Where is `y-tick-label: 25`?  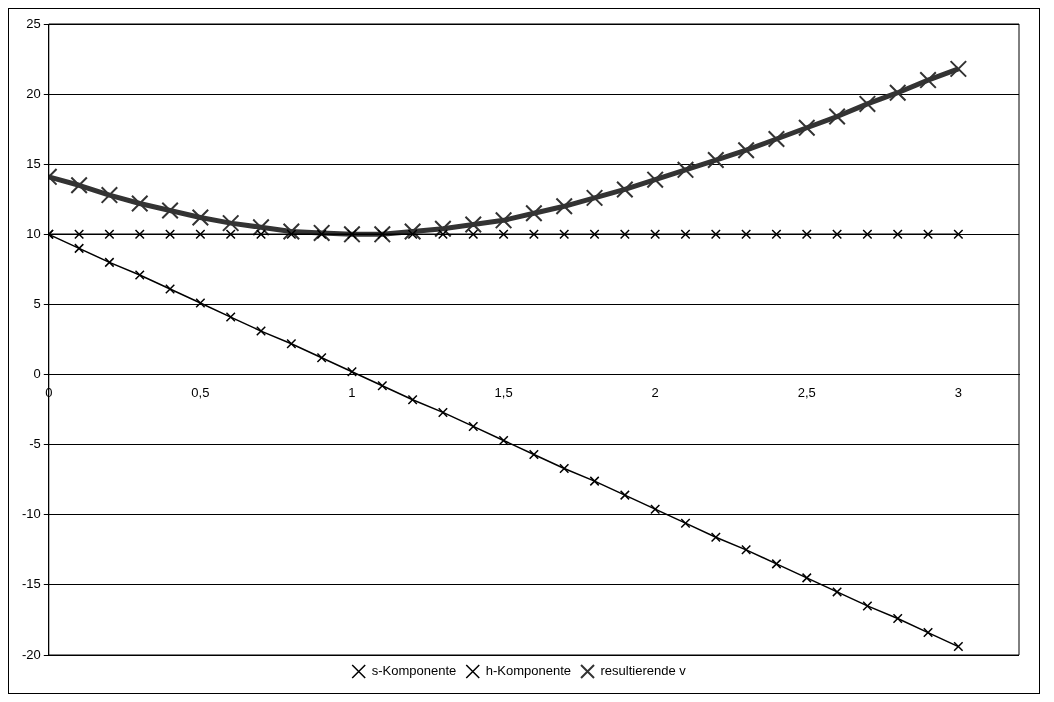
y-tick-label: 25 is located at coordinates (33, 23).